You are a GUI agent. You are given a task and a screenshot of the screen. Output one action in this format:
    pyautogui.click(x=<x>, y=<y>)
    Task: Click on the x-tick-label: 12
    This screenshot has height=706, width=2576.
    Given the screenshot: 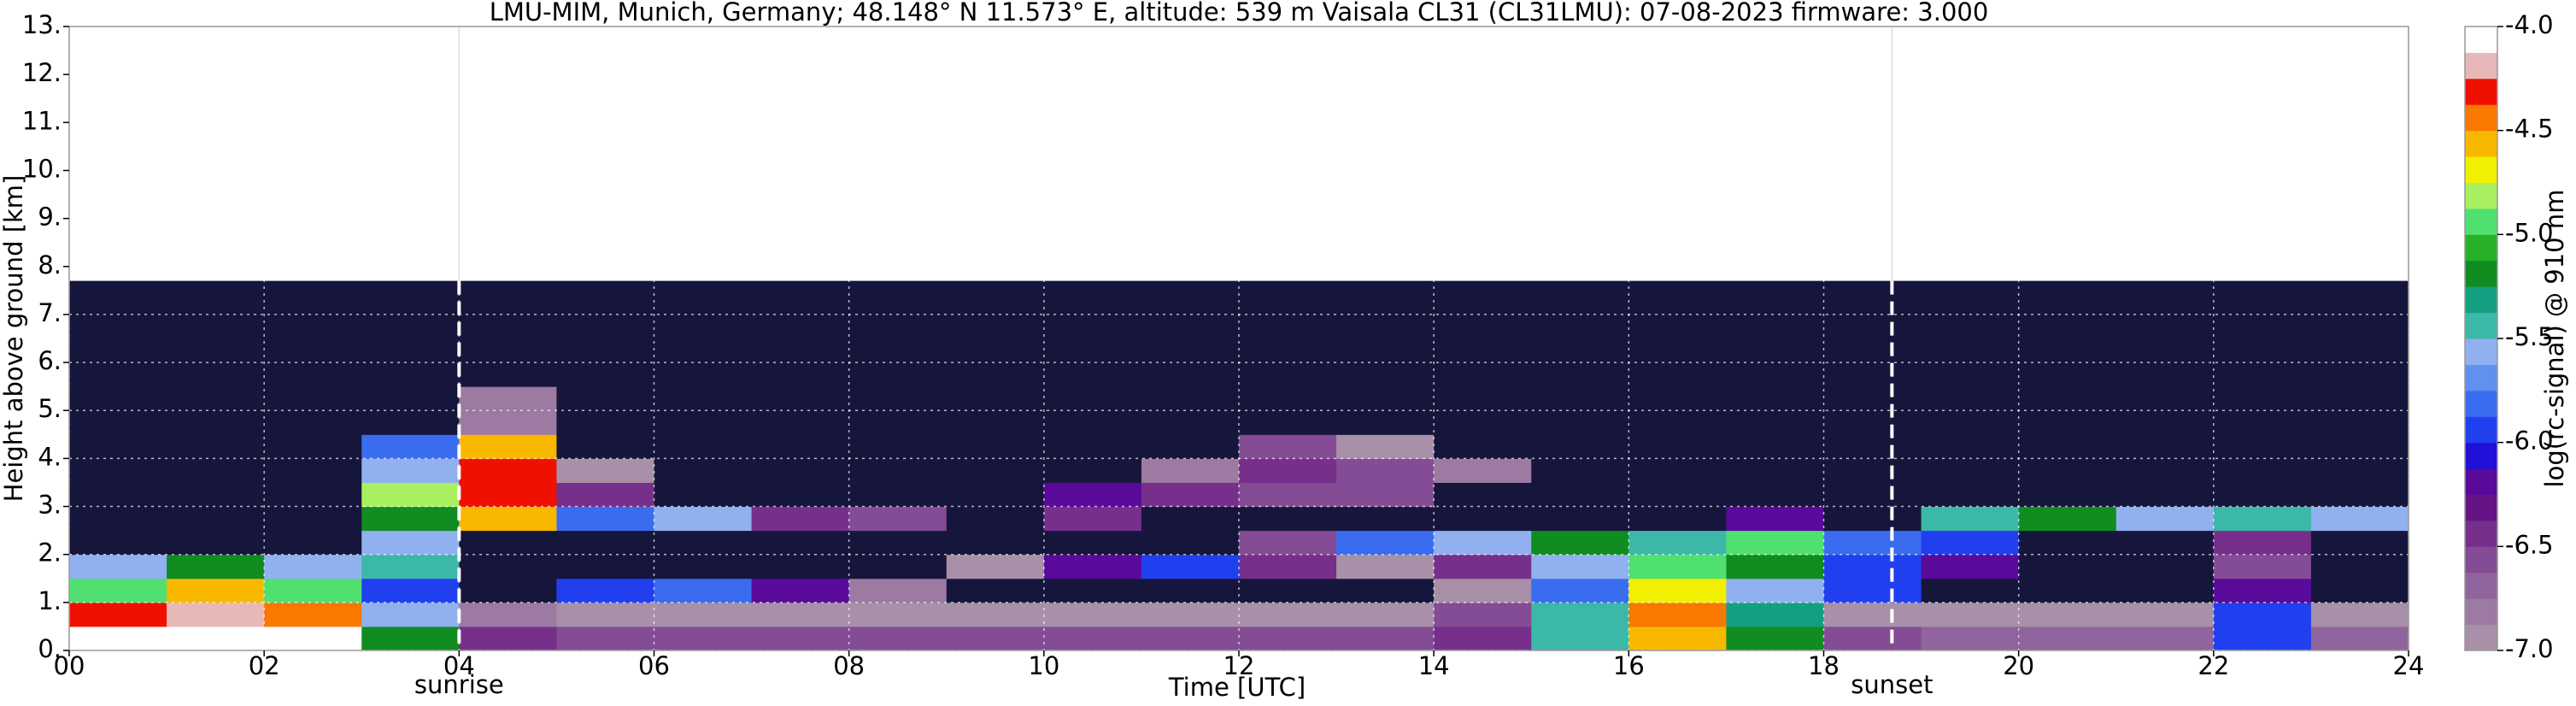 What is the action you would take?
    pyautogui.click(x=1239, y=665)
    